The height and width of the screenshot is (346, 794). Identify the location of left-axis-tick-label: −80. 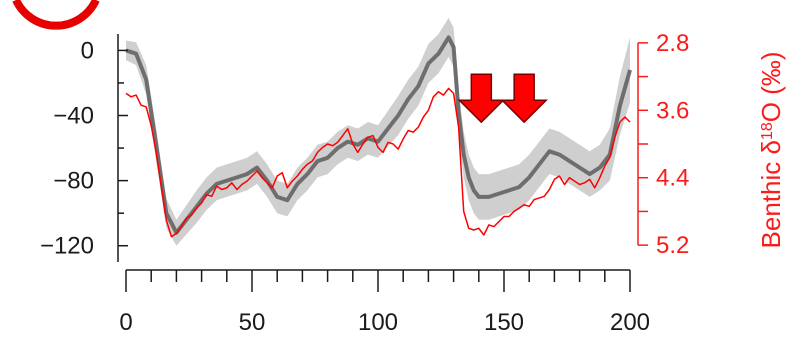
(73, 181).